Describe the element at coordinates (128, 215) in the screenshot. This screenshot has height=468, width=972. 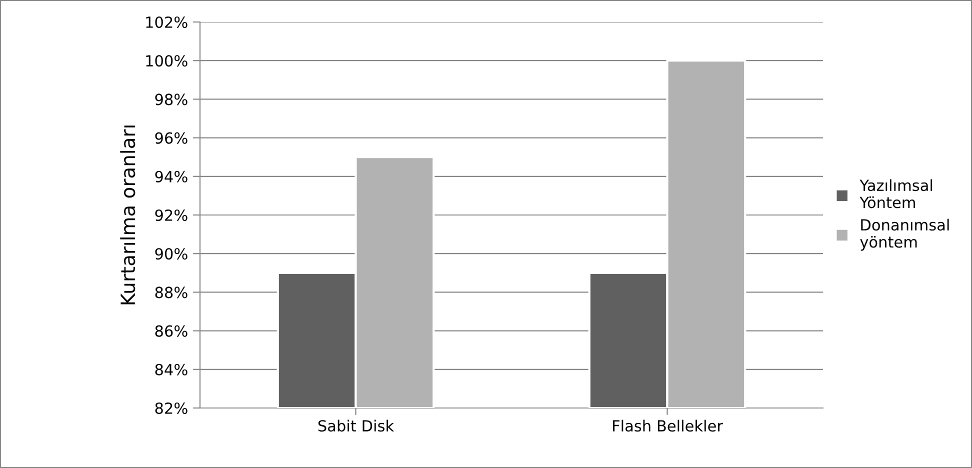
I see `y-axis-title: Kurtarılma oranları` at that location.